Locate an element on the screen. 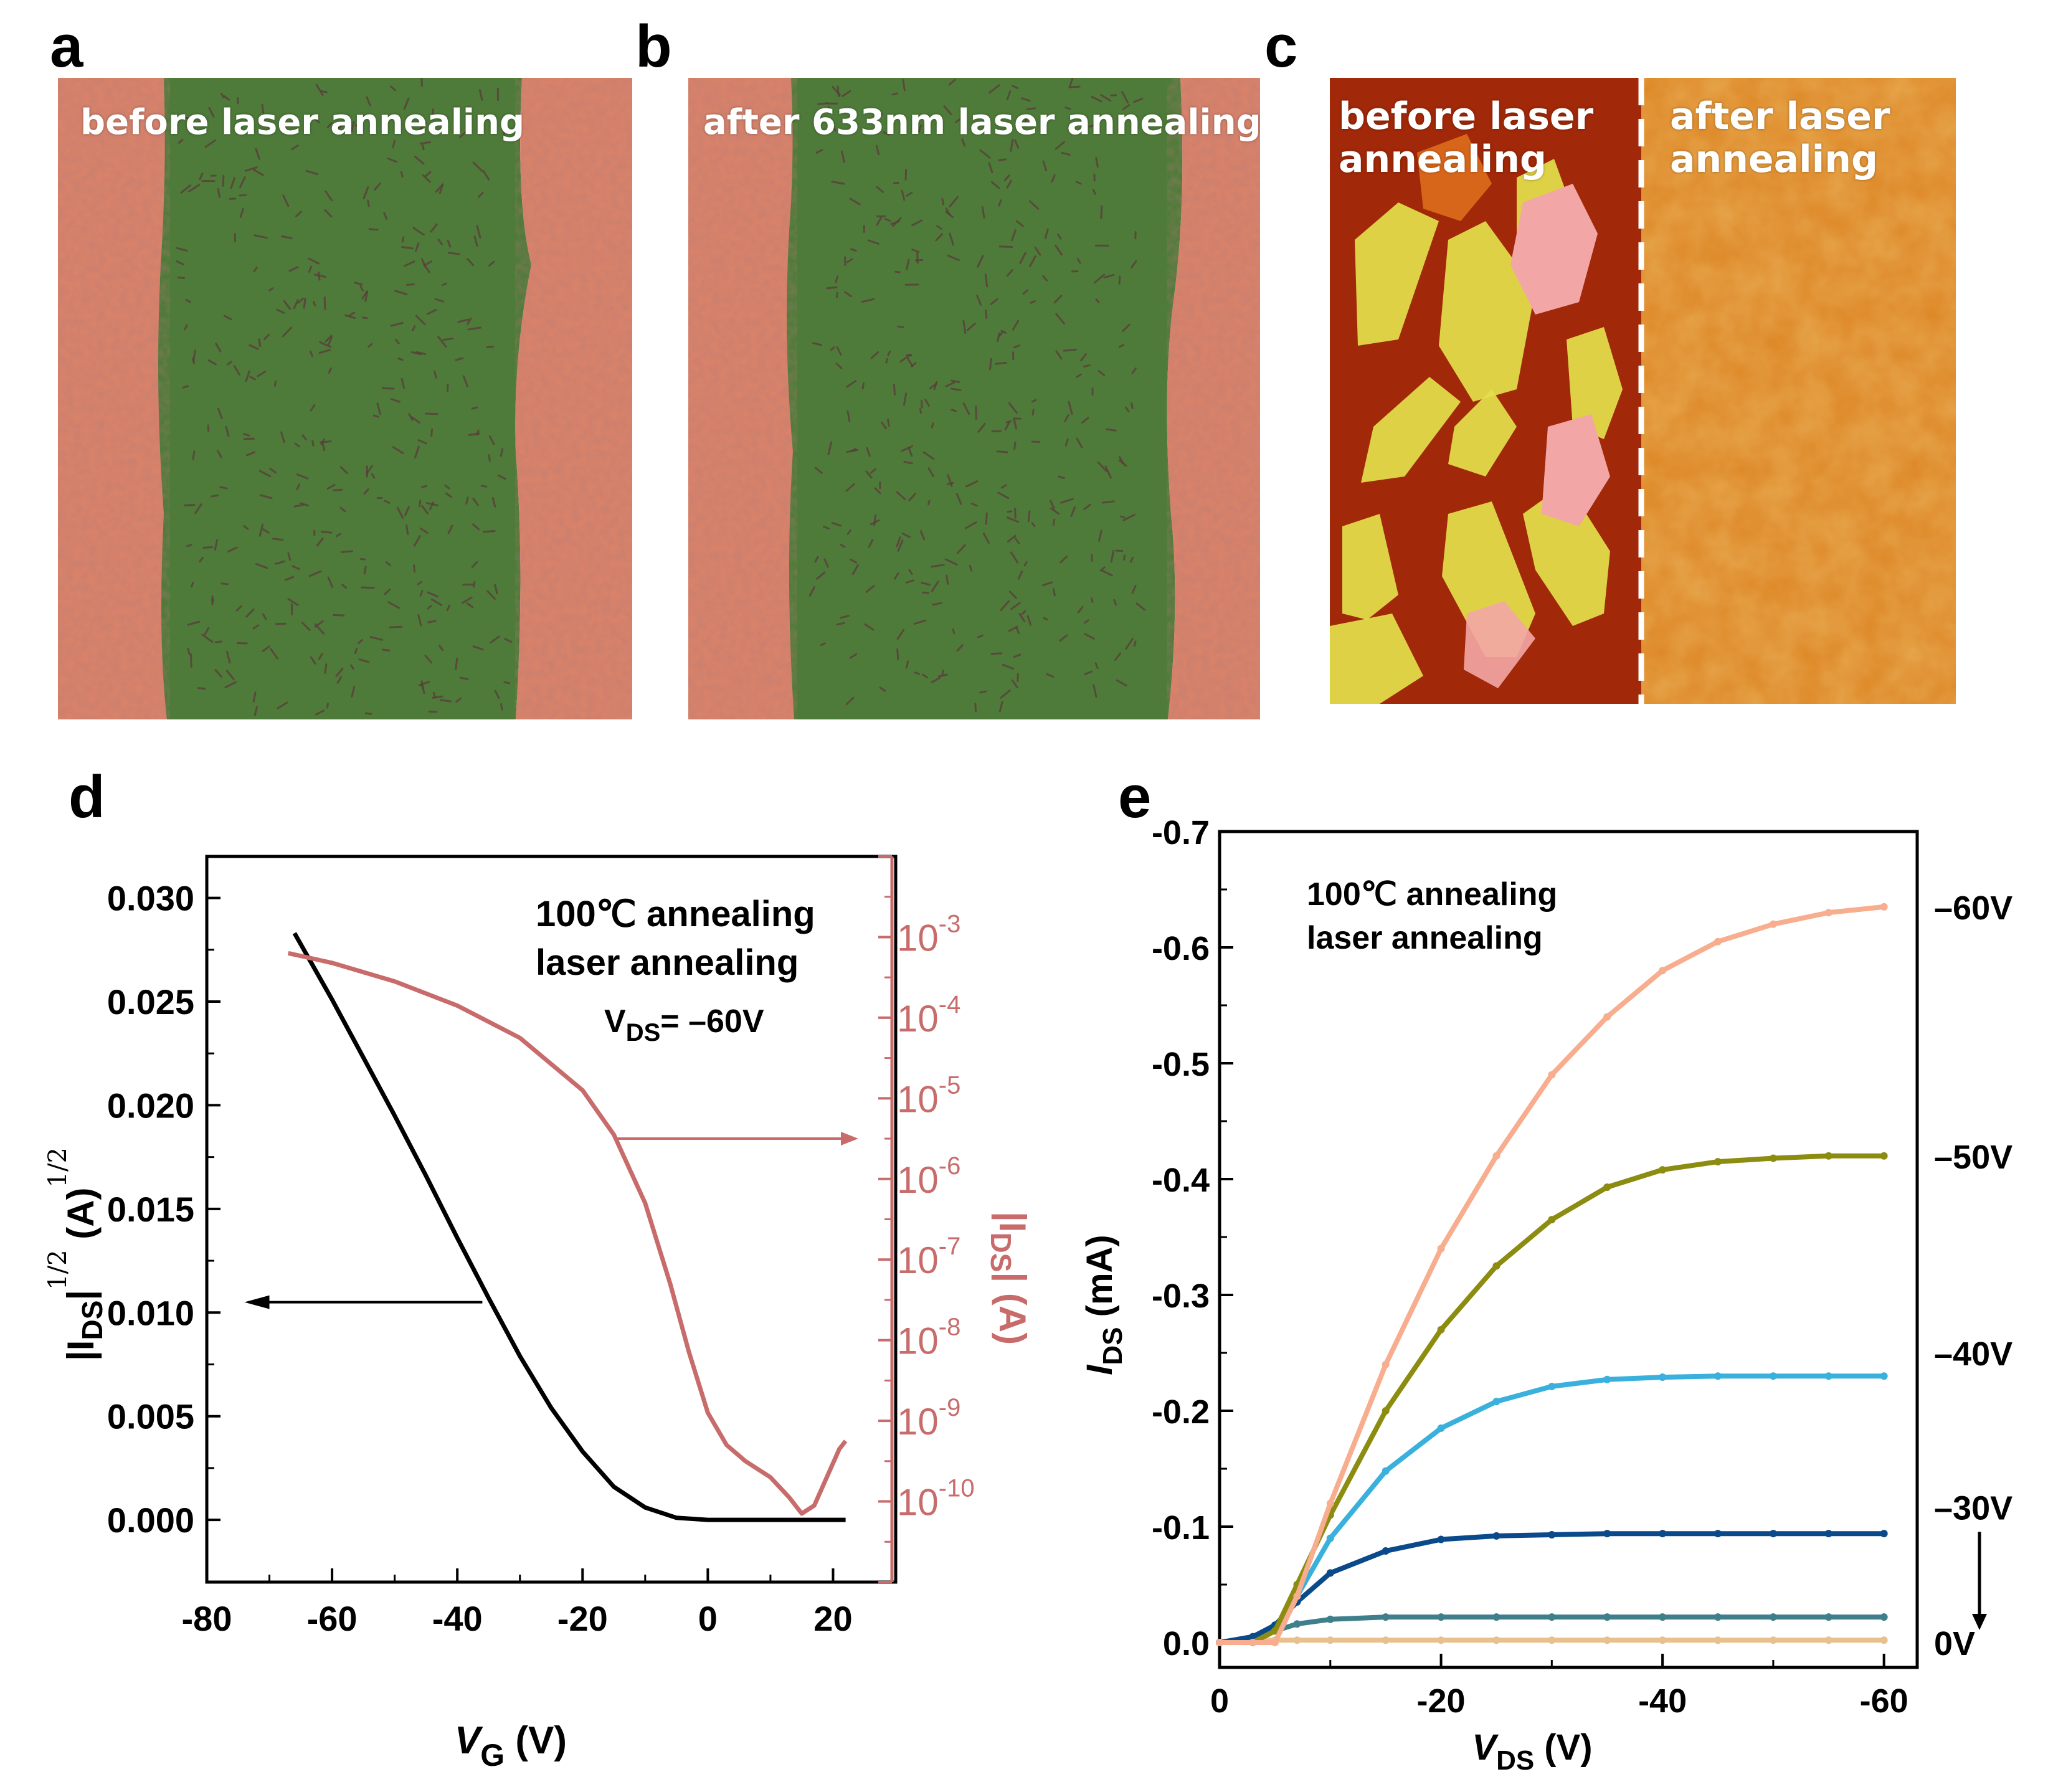 The height and width of the screenshot is (1792, 2048). point--30V is located at coordinates (1607, 1534).